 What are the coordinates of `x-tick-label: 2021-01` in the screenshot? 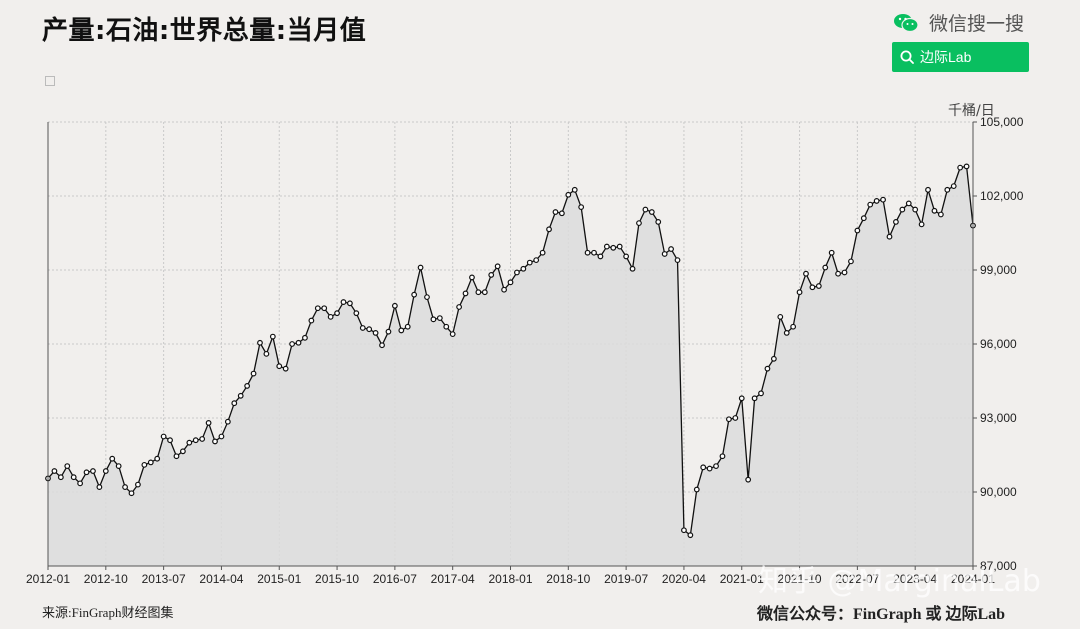 It's located at (742, 579).